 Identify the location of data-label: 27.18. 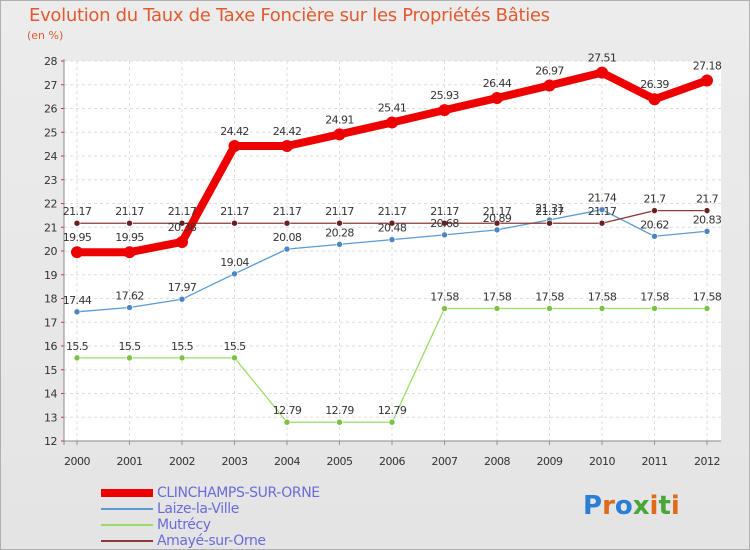
(707, 65).